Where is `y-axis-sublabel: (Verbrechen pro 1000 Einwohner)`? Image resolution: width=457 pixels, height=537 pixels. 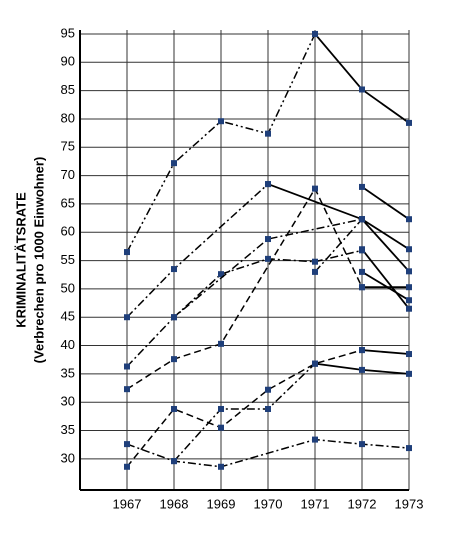 y-axis-sublabel: (Verbrechen pro 1000 Einwohner) is located at coordinates (38, 260).